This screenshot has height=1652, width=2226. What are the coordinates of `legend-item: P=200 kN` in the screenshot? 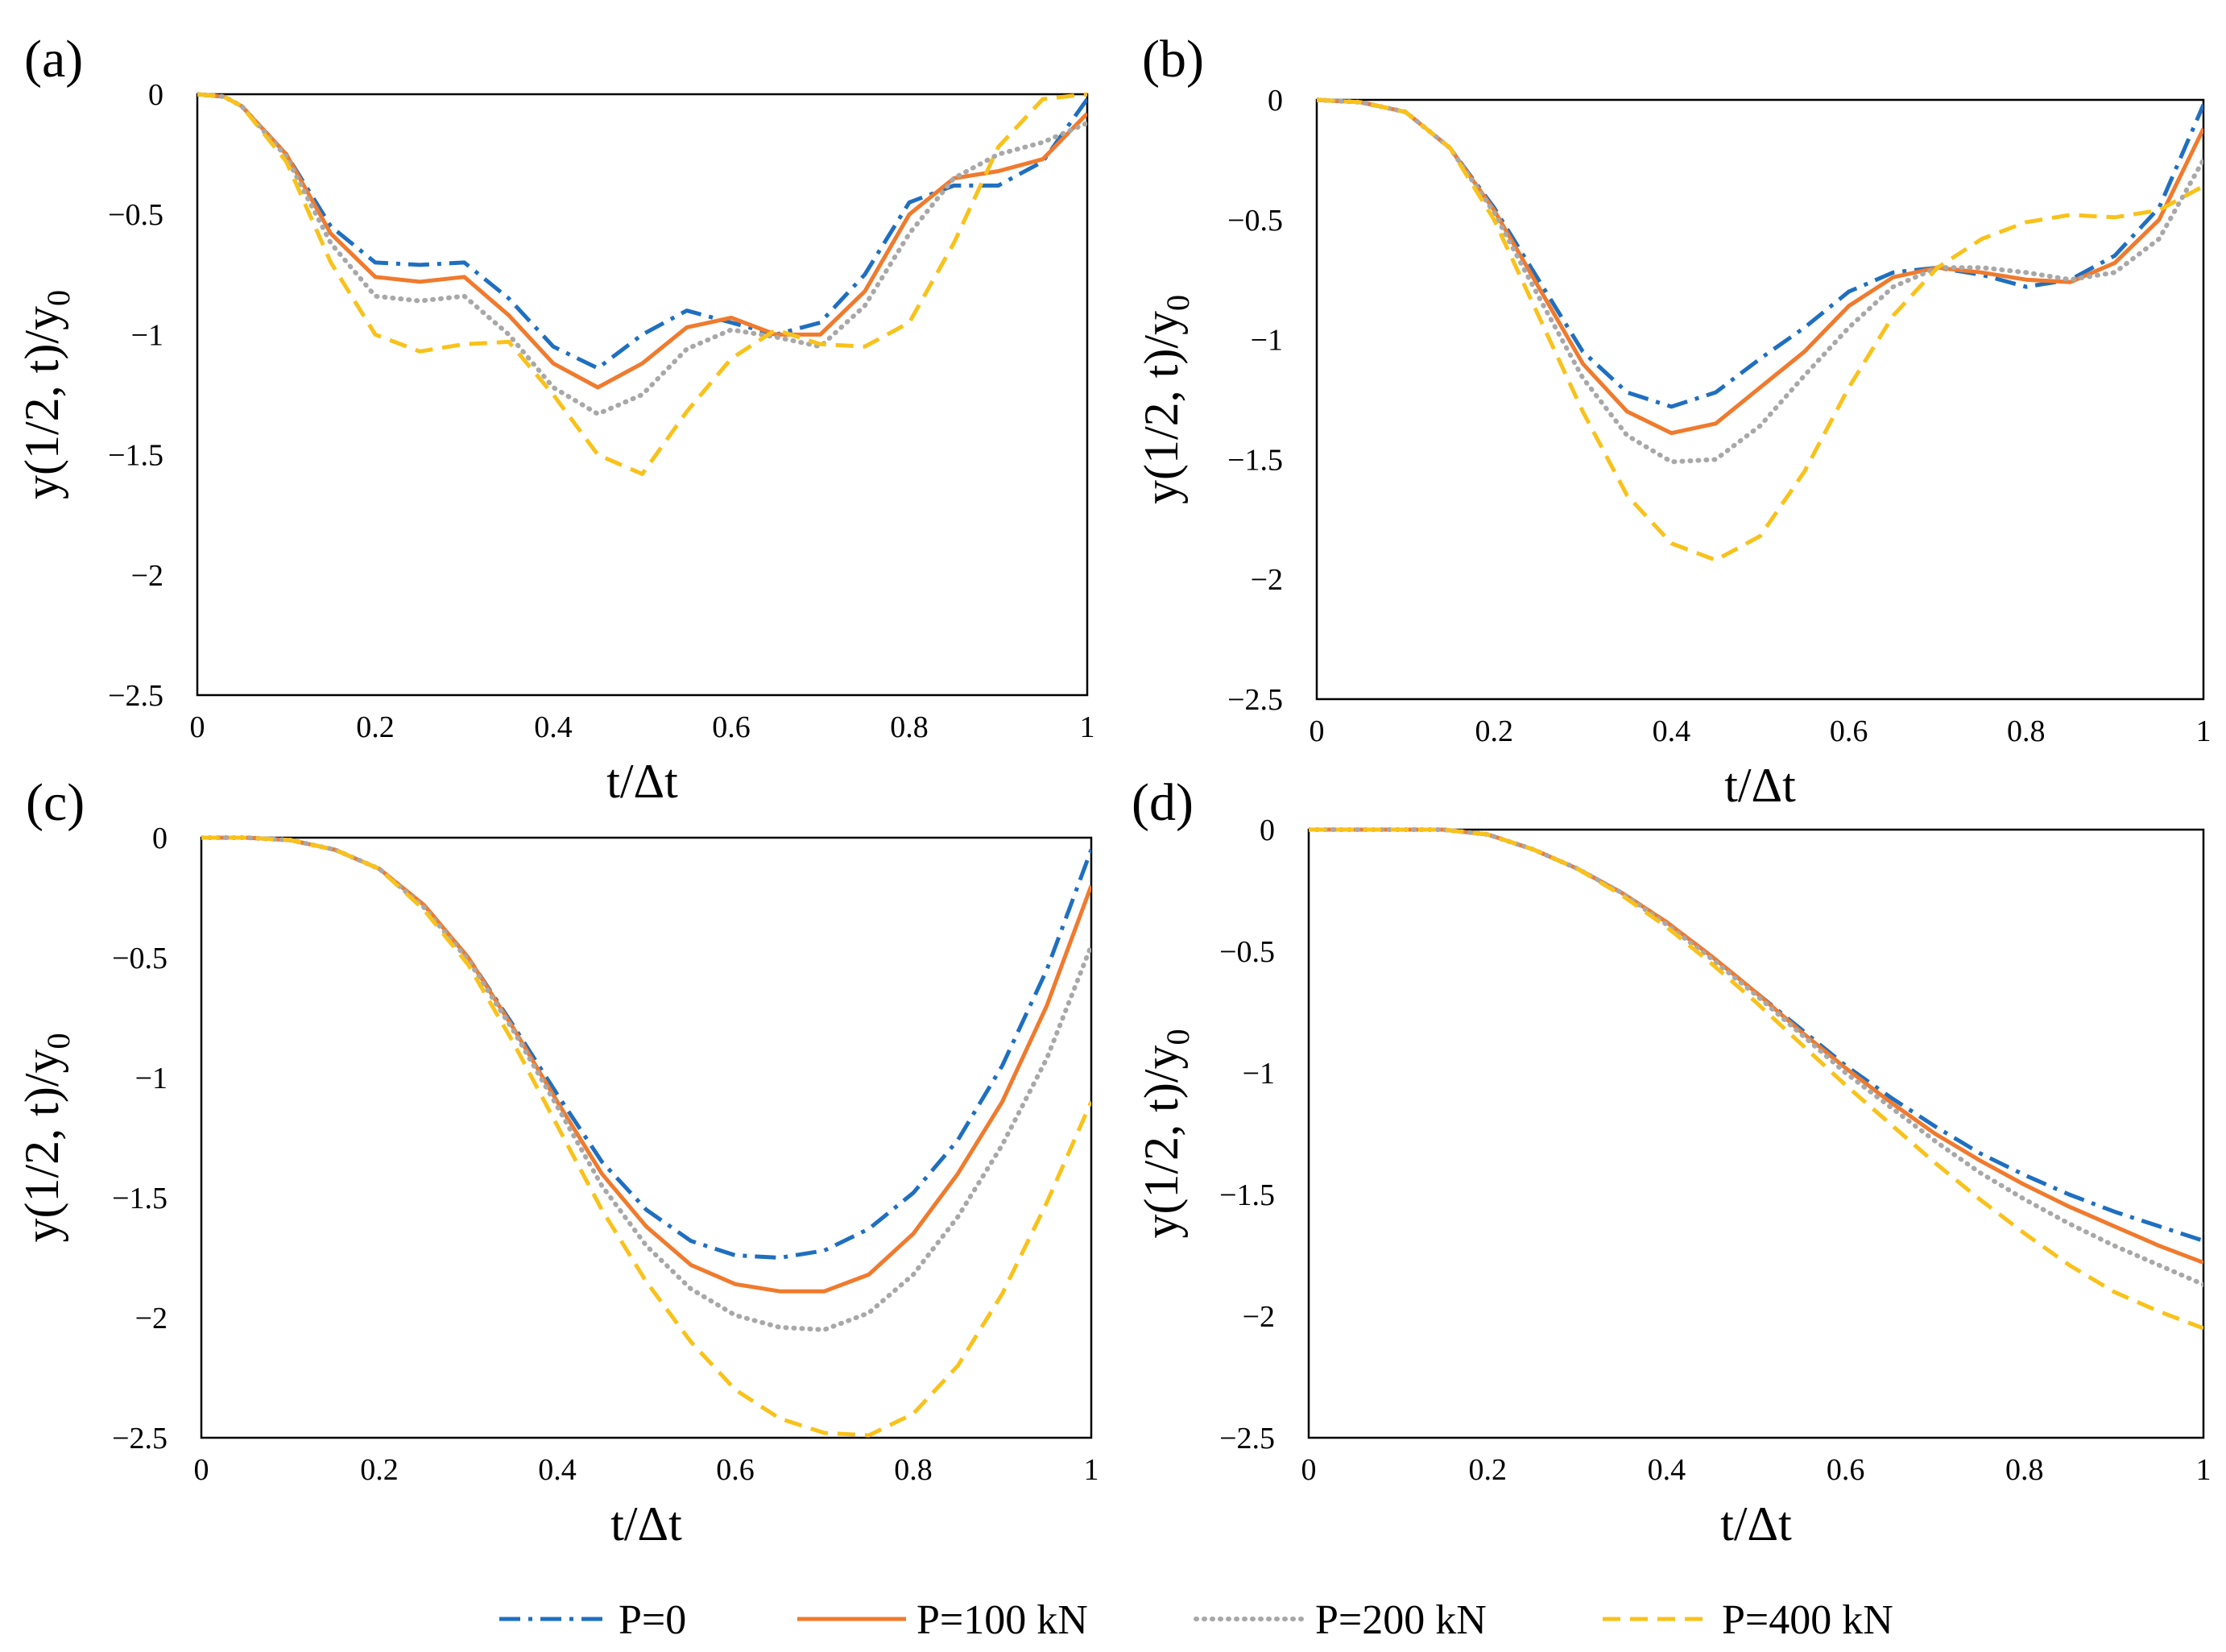 It's located at (1341, 1620).